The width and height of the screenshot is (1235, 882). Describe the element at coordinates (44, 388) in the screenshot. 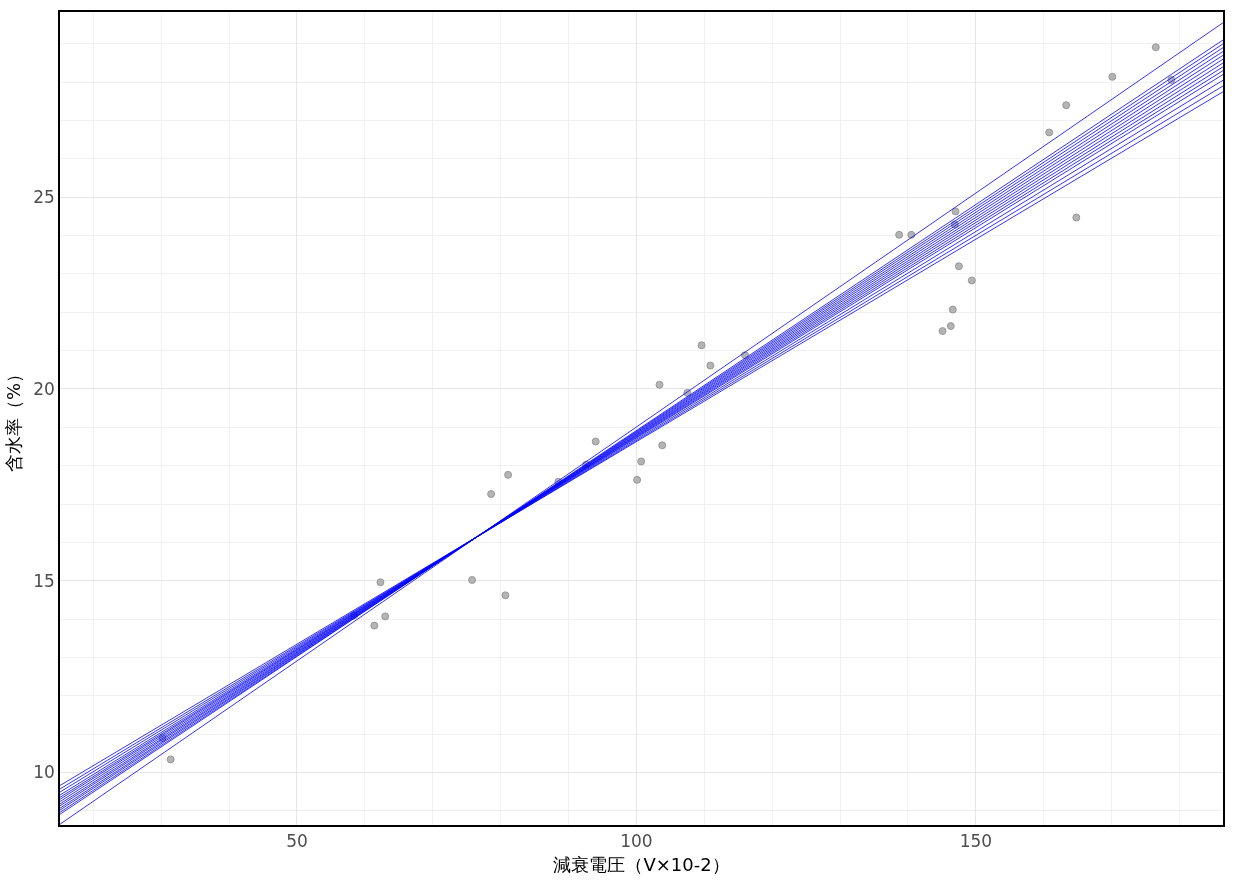

I see `y-tick-label: 20` at that location.